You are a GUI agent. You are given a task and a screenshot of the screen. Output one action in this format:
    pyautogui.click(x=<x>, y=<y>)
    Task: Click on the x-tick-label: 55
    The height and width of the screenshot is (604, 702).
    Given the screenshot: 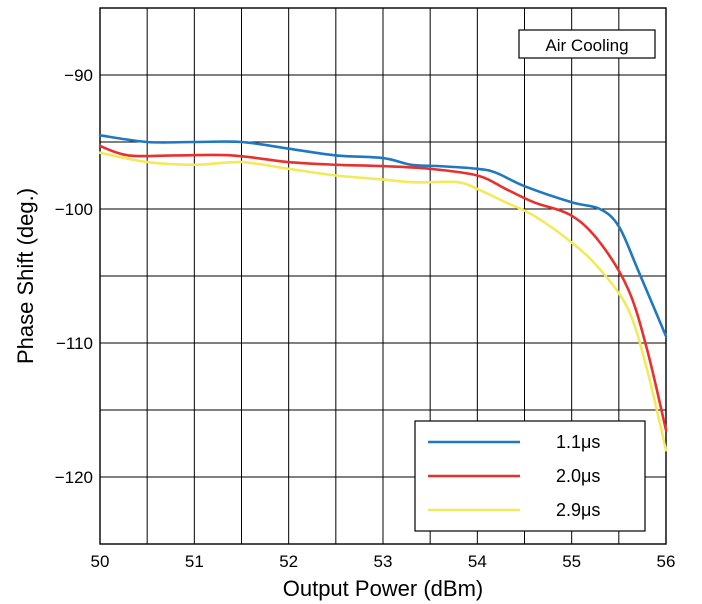 What is the action you would take?
    pyautogui.click(x=571, y=561)
    